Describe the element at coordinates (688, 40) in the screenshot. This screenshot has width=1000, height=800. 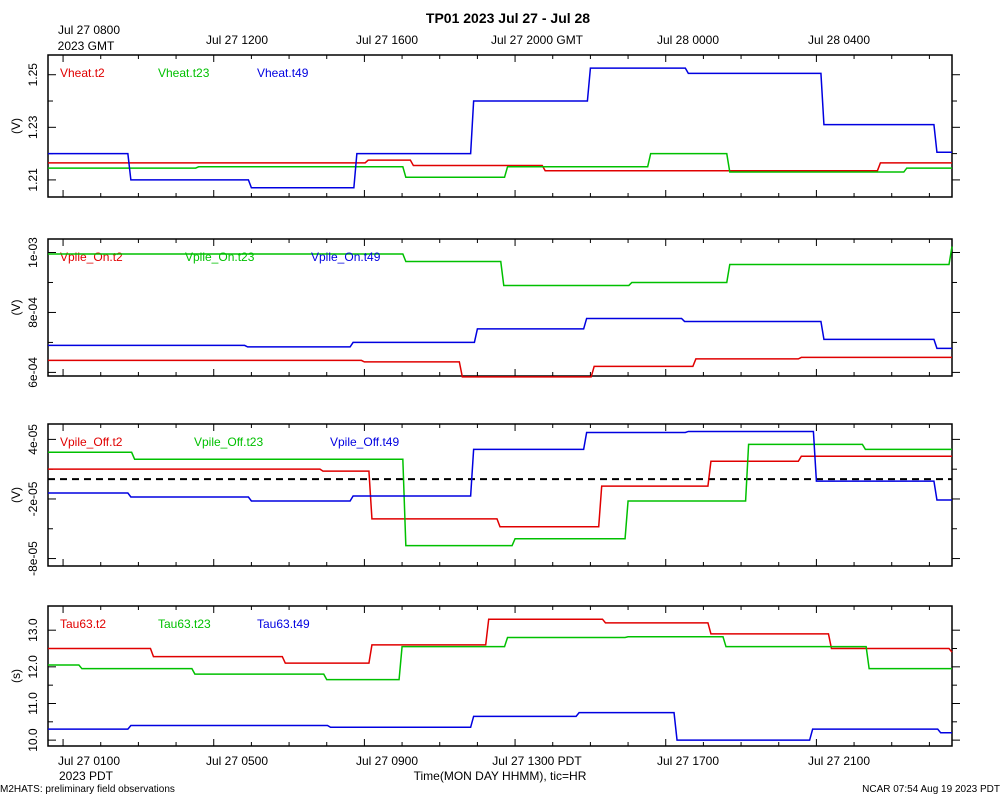
I see `top-tick-label: Jul 28 0000` at that location.